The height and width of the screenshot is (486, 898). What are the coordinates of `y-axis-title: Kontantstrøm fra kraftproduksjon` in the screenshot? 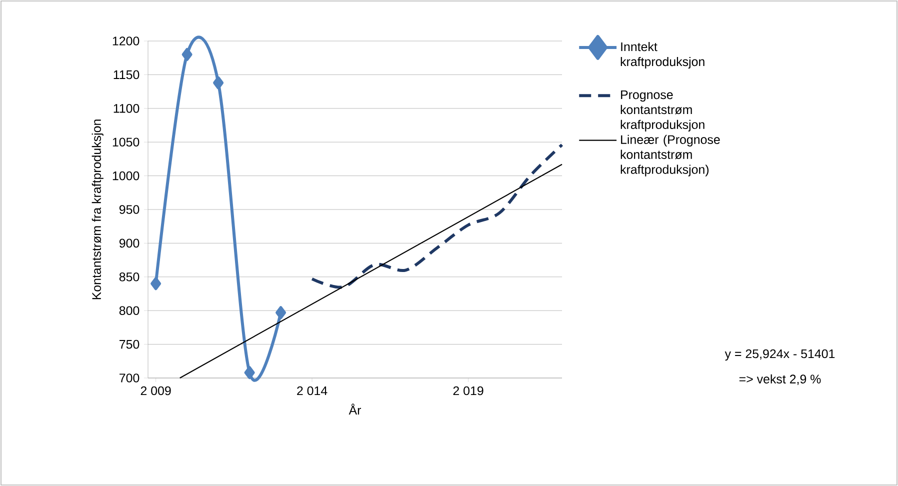 It's located at (98, 210).